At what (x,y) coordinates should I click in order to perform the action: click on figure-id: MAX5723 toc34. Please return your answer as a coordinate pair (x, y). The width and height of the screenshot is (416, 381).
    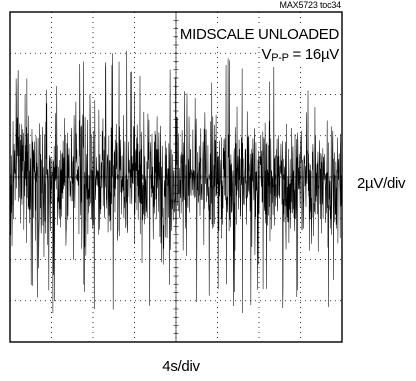
    Looking at the image, I should click on (310, 5).